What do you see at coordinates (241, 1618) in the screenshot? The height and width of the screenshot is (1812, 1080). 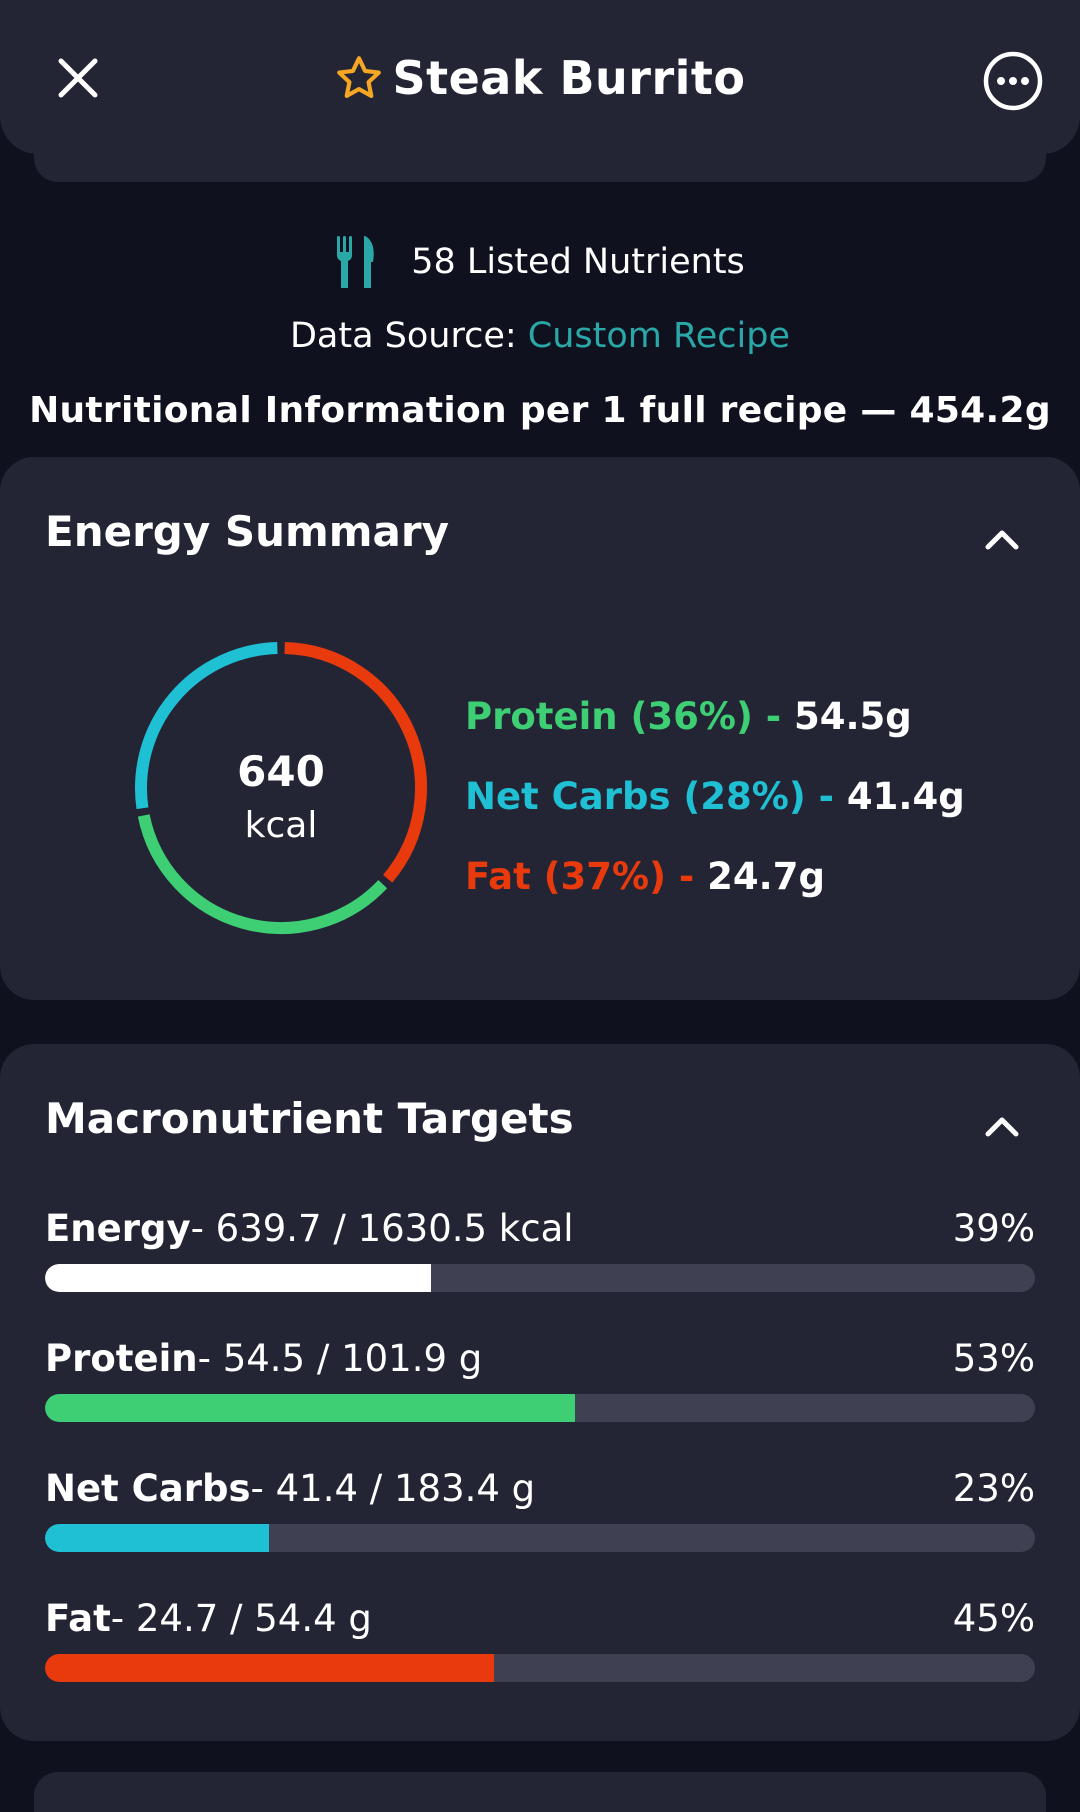 I see `macro-detail: - 24.7 / 54.4 g` at bounding box center [241, 1618].